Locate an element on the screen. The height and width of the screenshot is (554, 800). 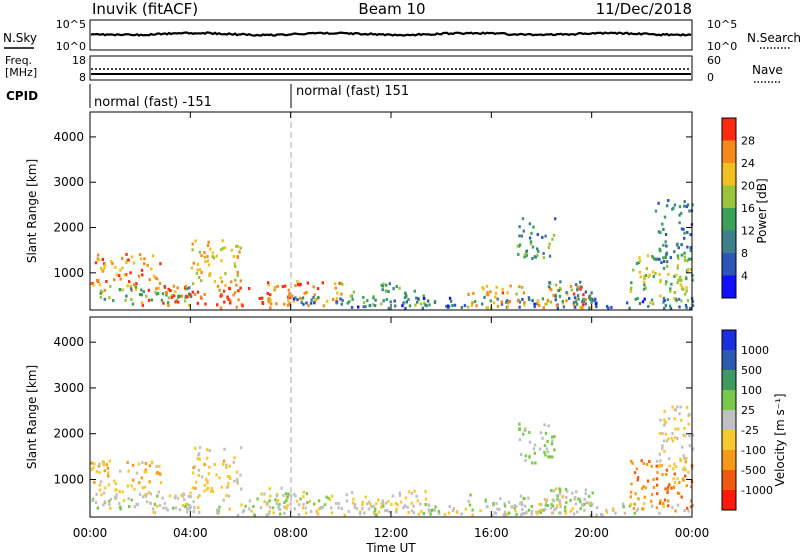
time-tick-label: 00:00 is located at coordinates (692, 533).